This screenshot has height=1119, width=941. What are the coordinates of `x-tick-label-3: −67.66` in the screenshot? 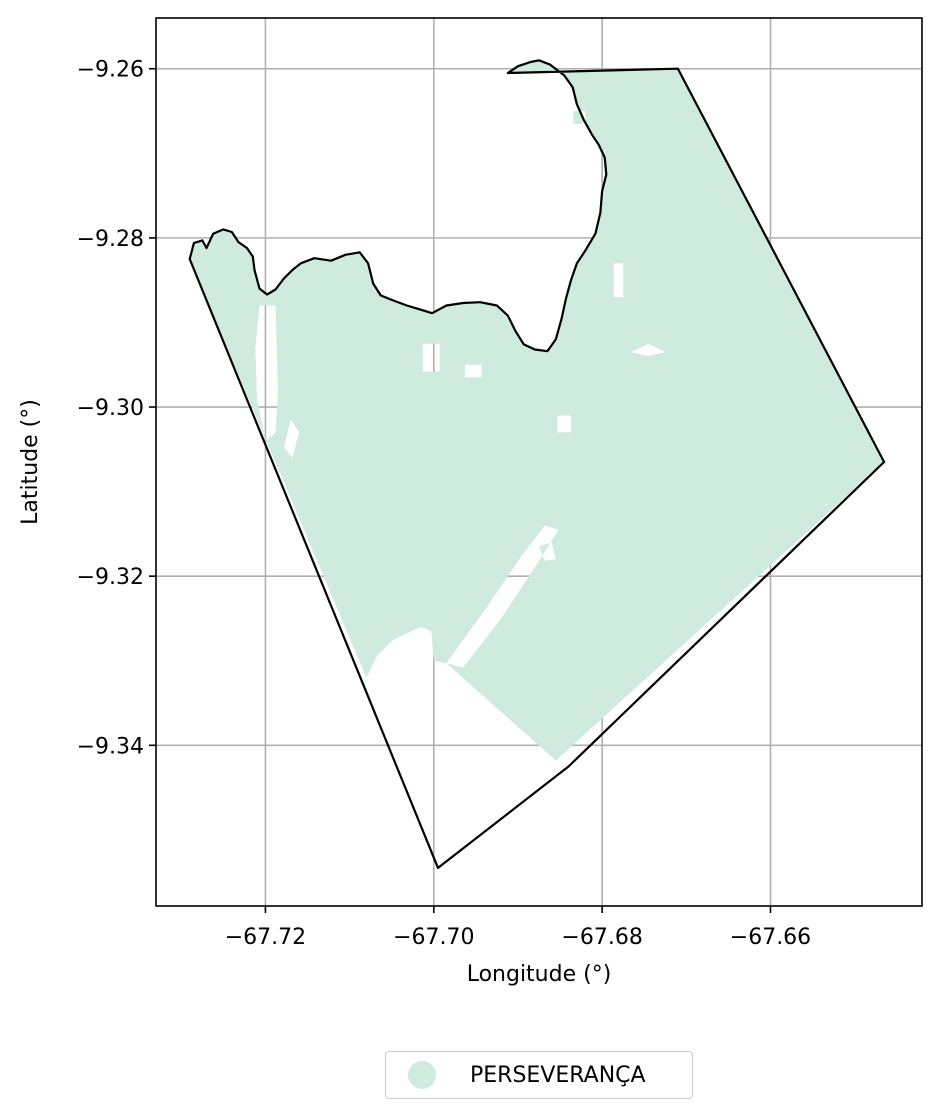 It's located at (770, 937).